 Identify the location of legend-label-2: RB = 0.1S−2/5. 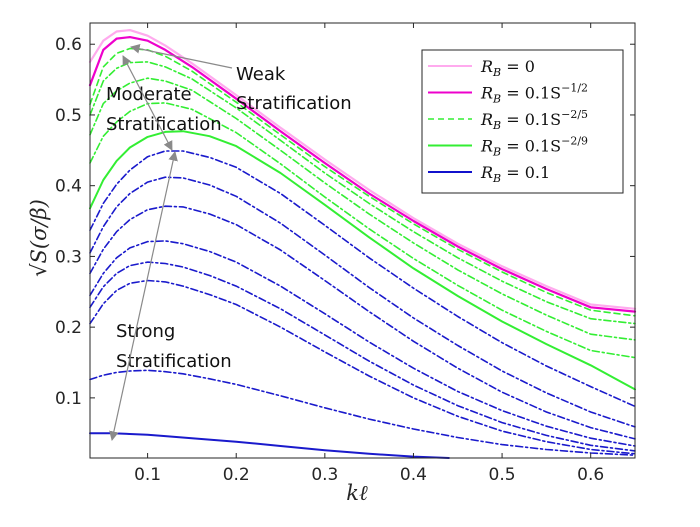
(534, 120).